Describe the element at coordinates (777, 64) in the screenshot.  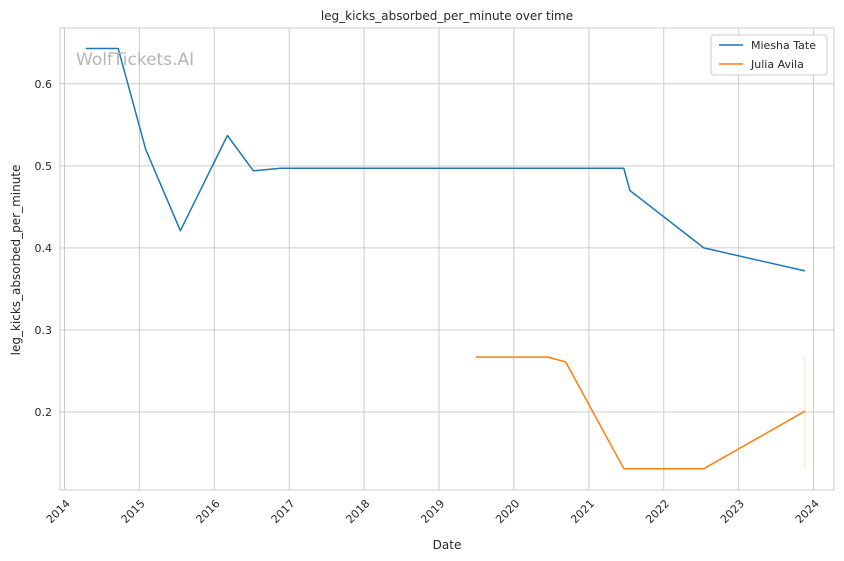
I see `legend-label-julia-avila: Julia Avila` at that location.